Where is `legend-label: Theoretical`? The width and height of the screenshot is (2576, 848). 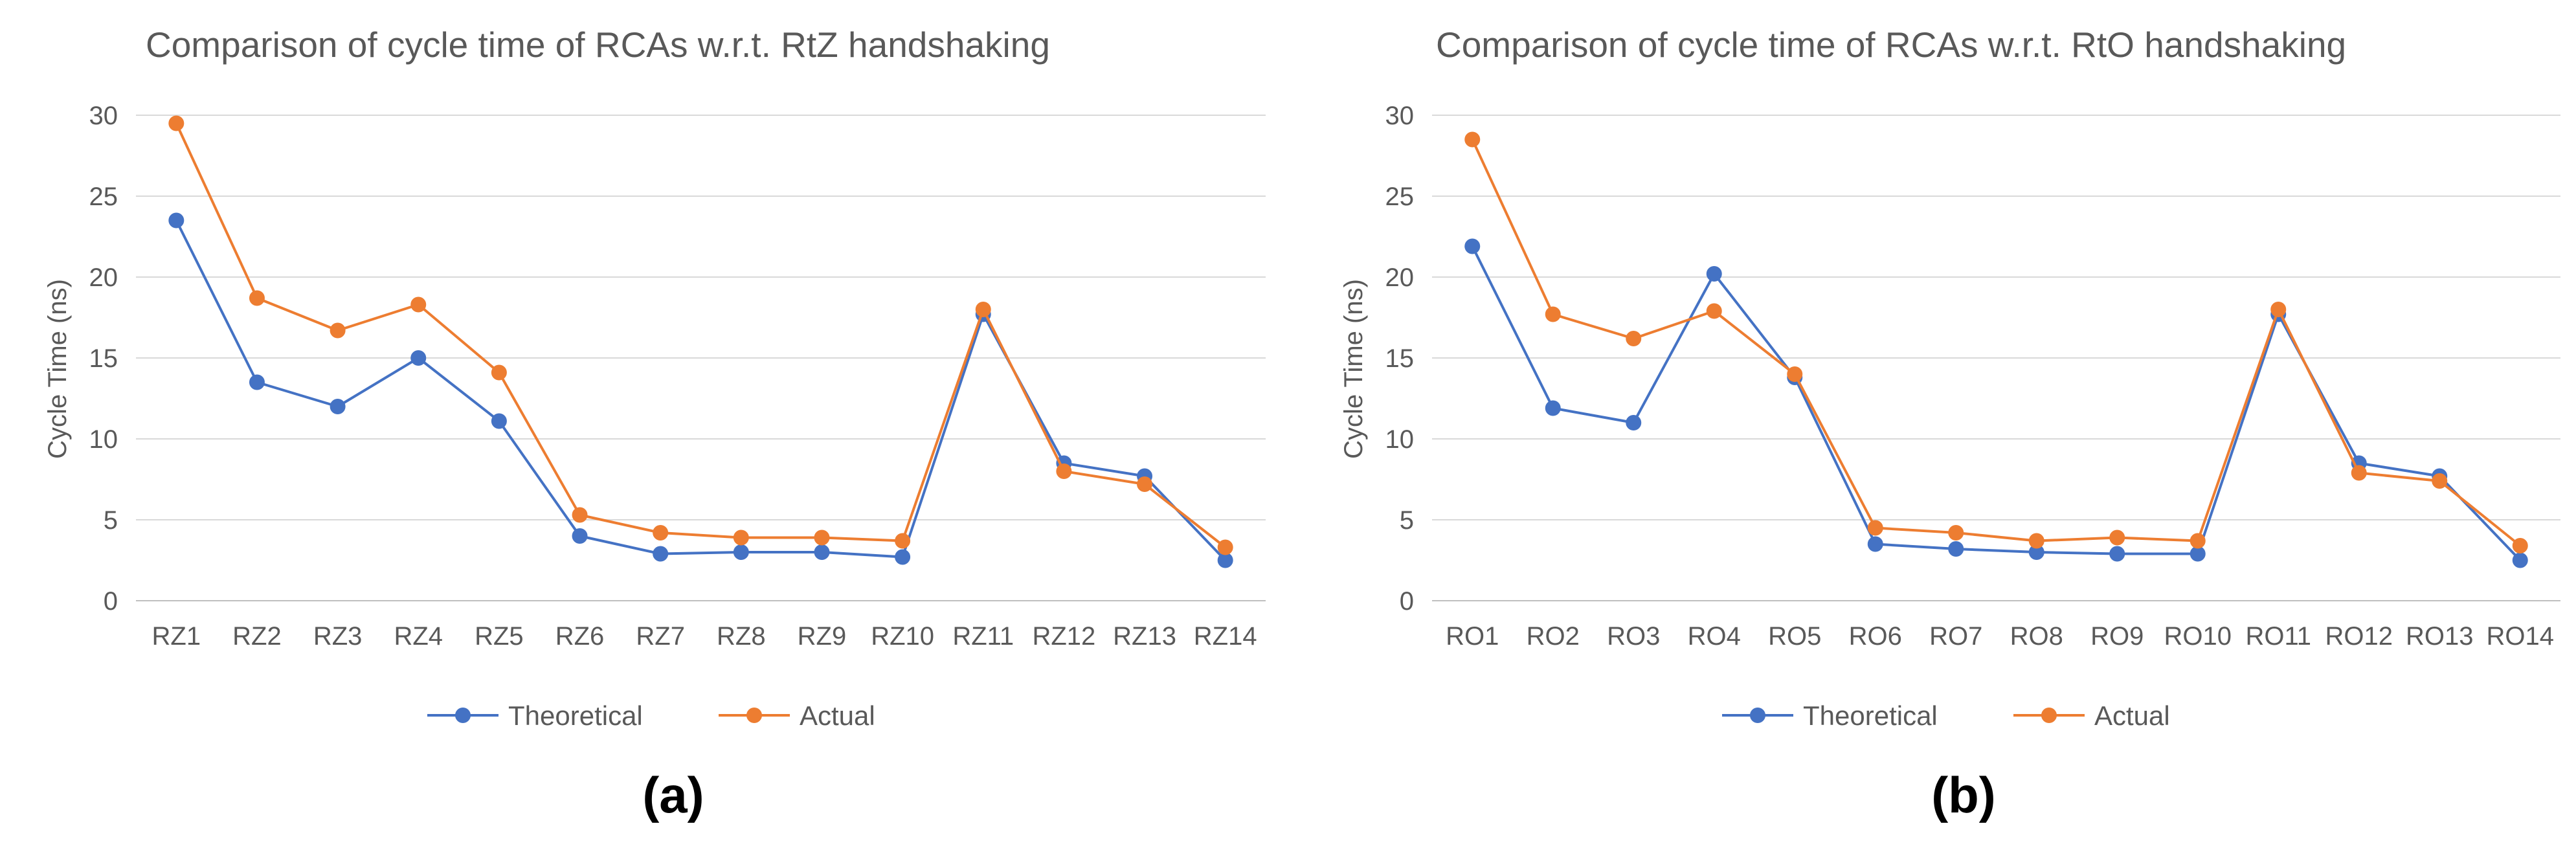 legend-label: Theoretical is located at coordinates (1870, 715).